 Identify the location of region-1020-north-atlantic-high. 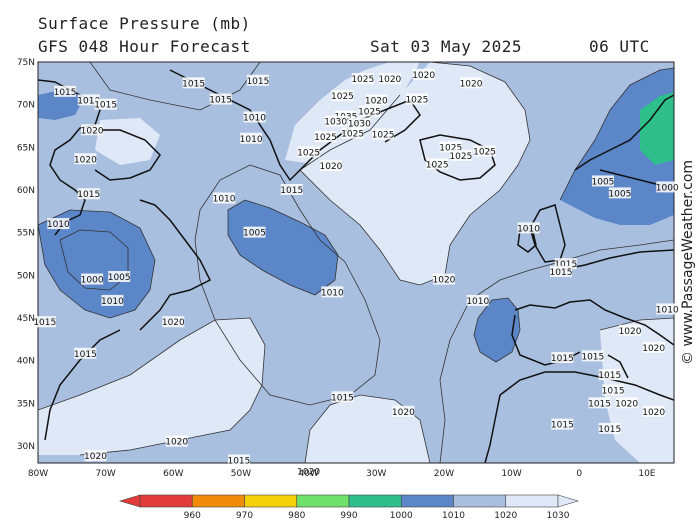
(415, 173).